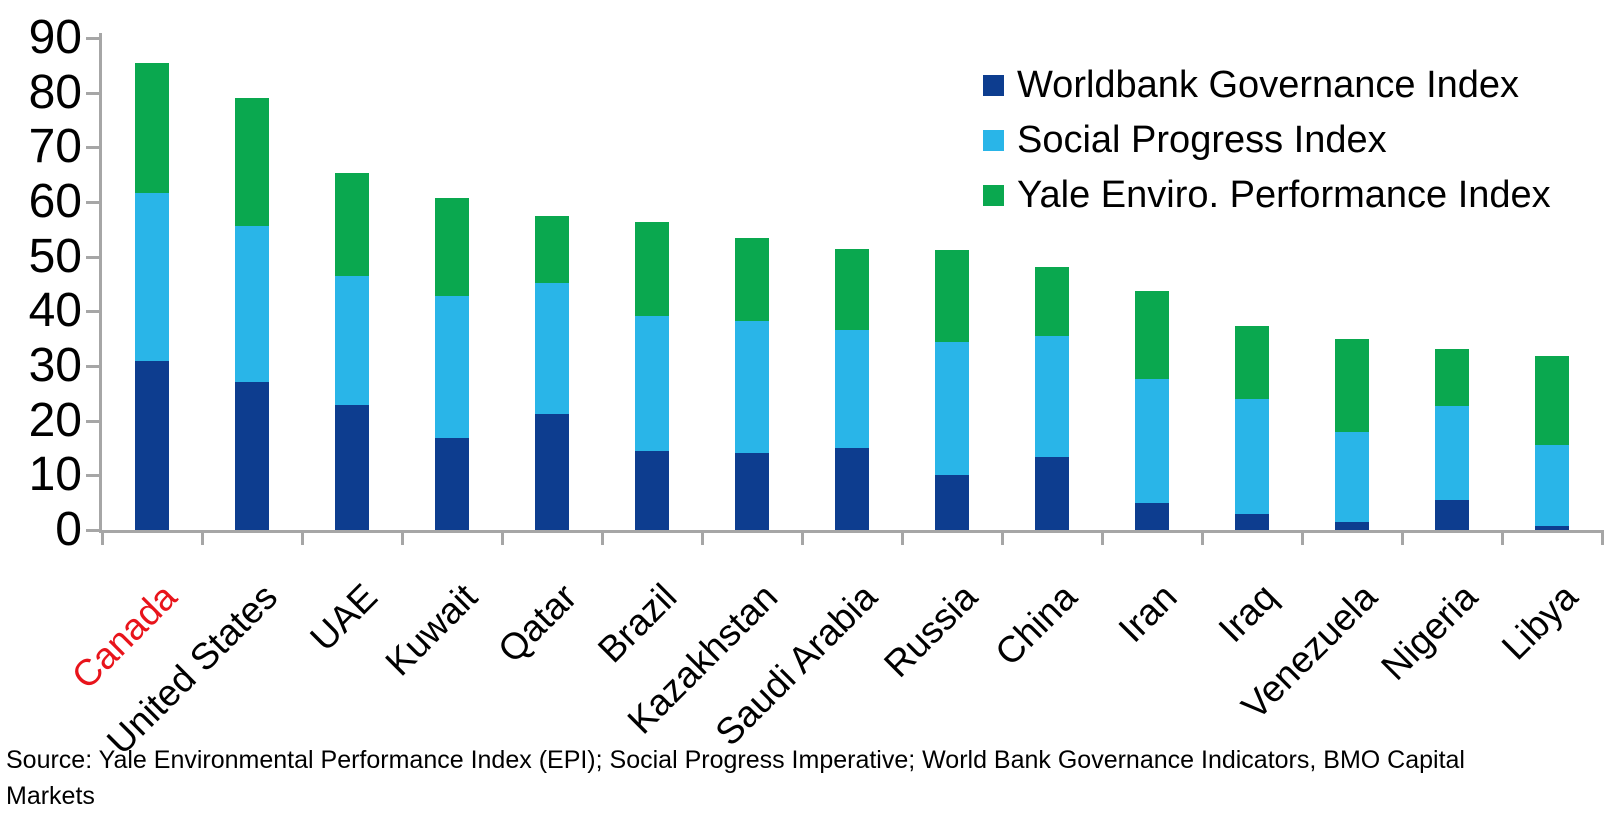 The image size is (1620, 820). What do you see at coordinates (1429, 632) in the screenshot?
I see `x-axis-label-nigeria: Nigeria` at bounding box center [1429, 632].